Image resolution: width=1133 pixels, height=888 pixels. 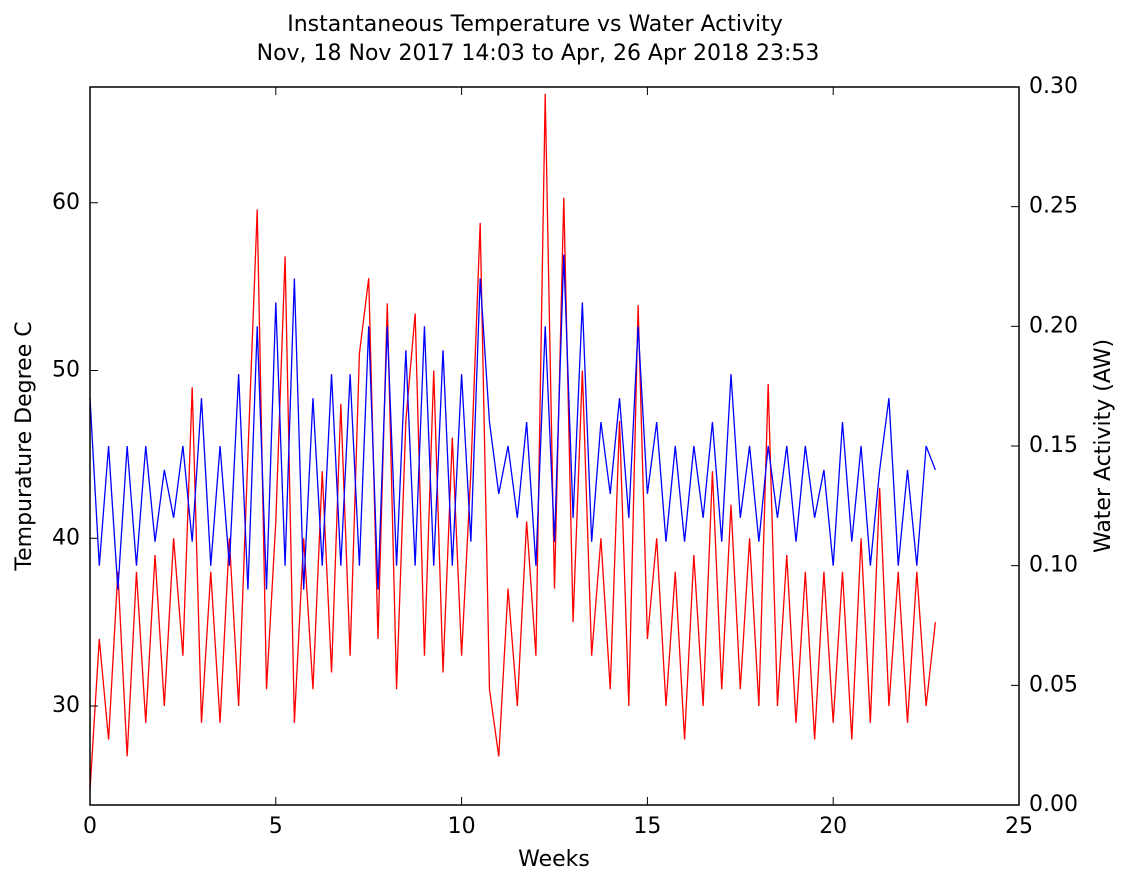 What do you see at coordinates (66, 202) in the screenshot?
I see `y-tick-label: 60` at bounding box center [66, 202].